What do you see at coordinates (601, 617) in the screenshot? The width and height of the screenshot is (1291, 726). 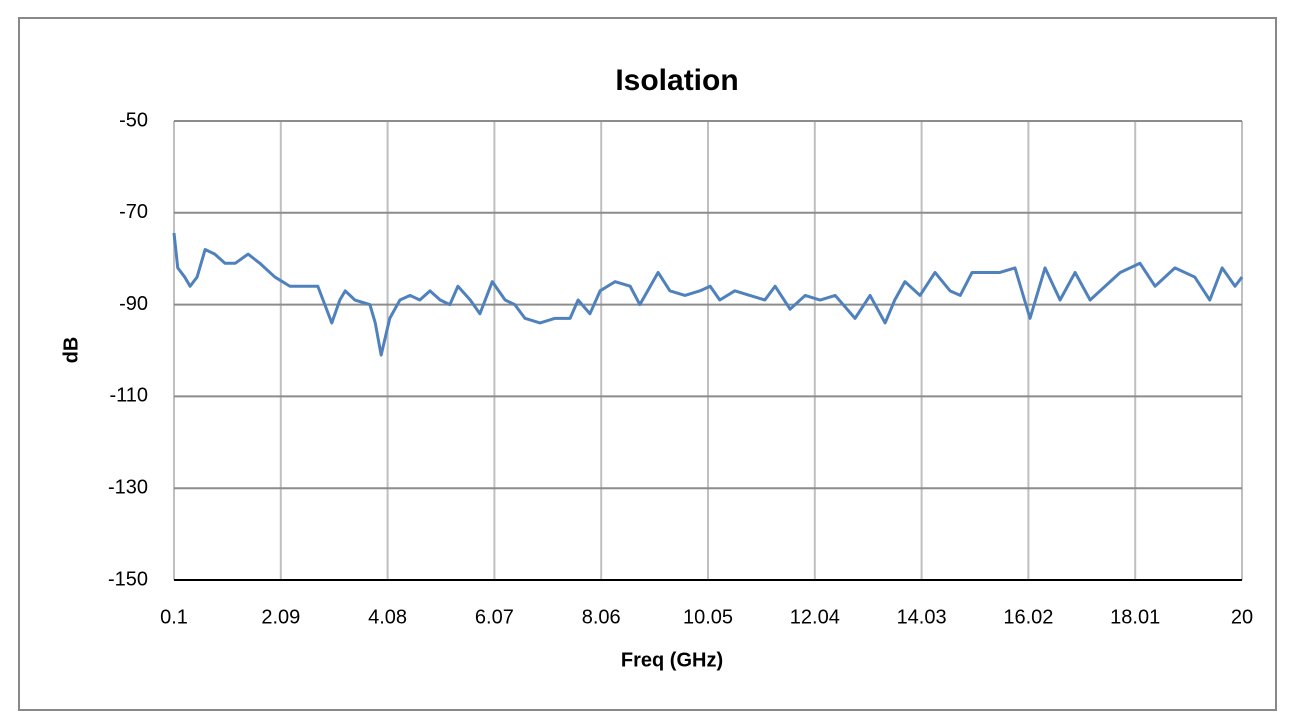 I see `x-tick-label: 8.06` at bounding box center [601, 617].